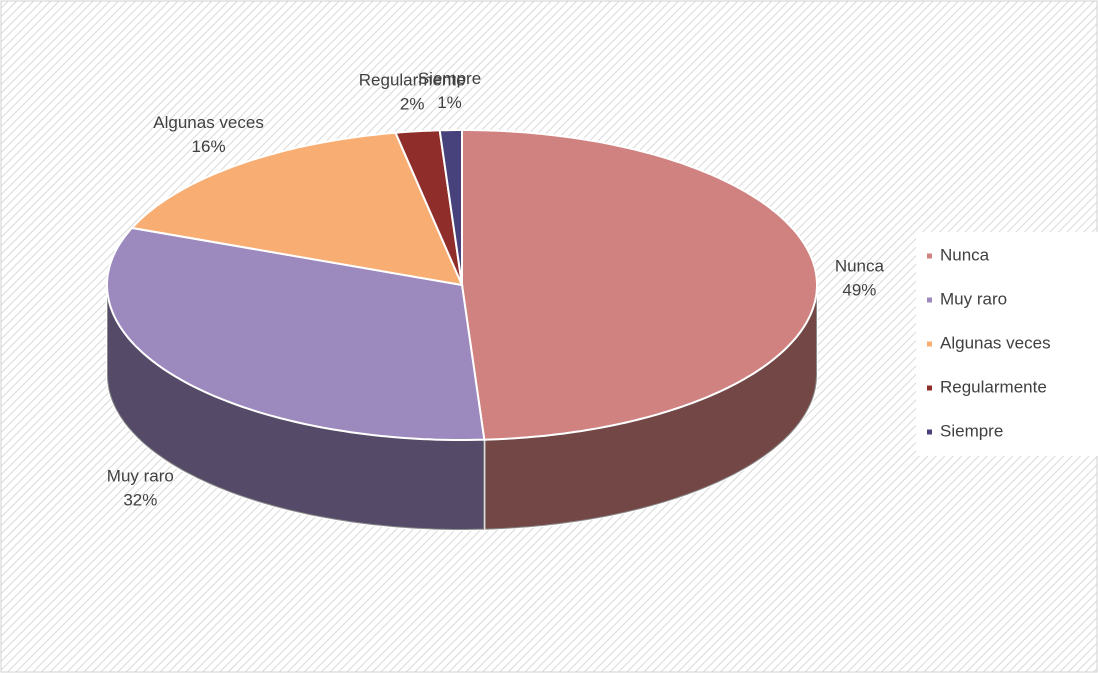 This screenshot has height=673, width=1098. What do you see at coordinates (860, 265) in the screenshot?
I see `data-label-category: Nunca` at bounding box center [860, 265].